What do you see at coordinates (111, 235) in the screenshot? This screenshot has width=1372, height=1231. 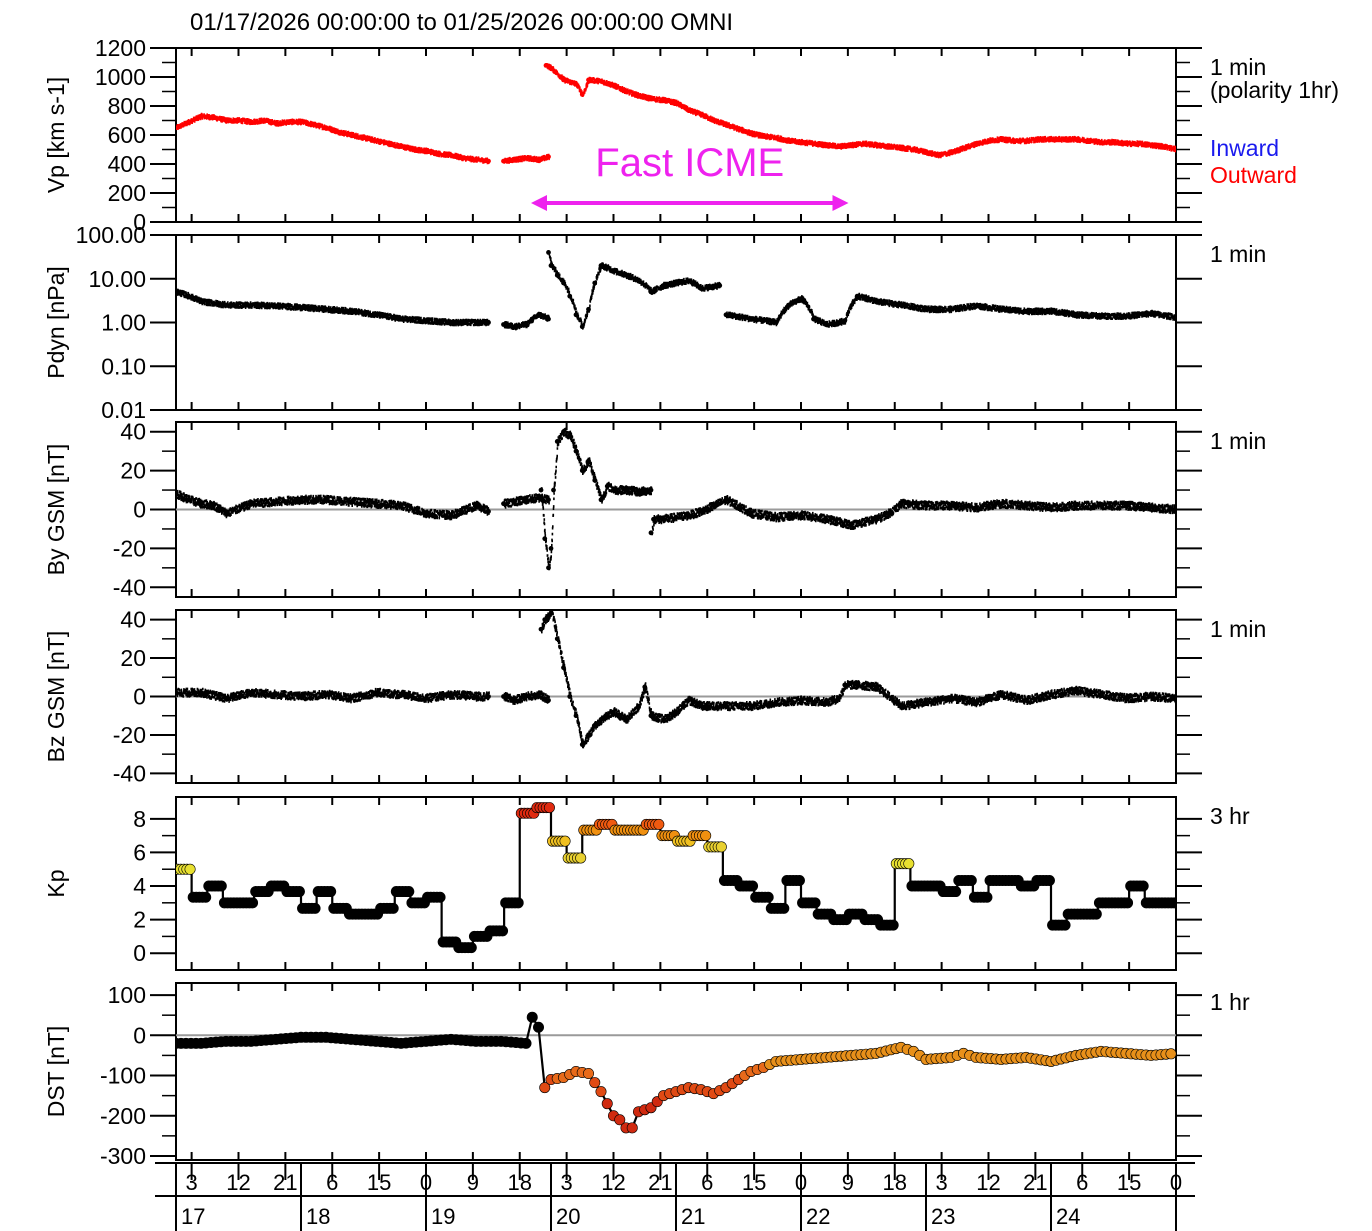 I see `y-tick-label: 100.00` at bounding box center [111, 235].